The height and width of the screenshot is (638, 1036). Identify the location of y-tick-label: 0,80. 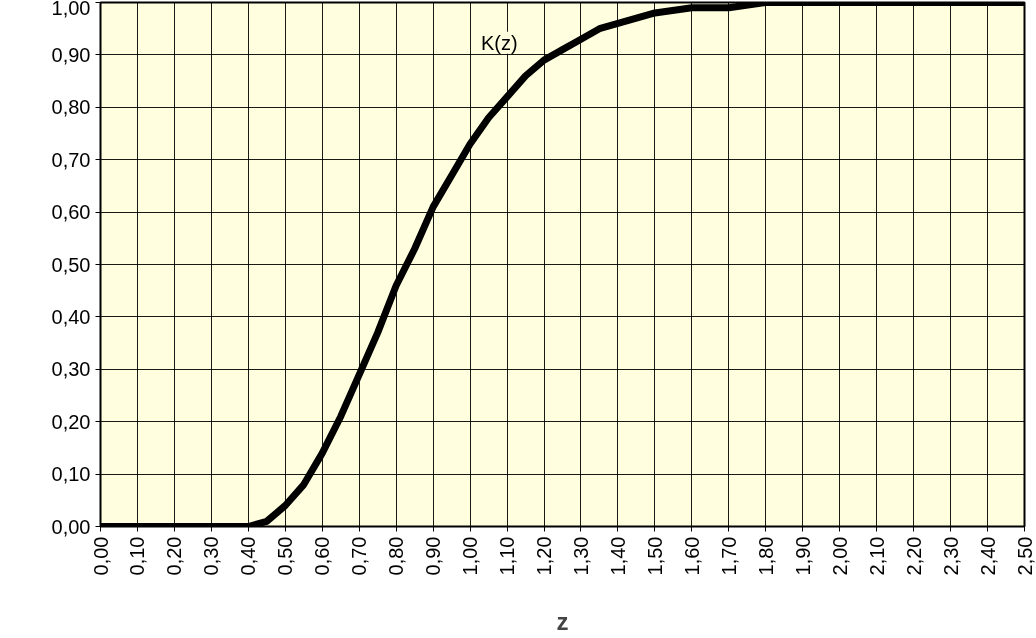
(71, 107).